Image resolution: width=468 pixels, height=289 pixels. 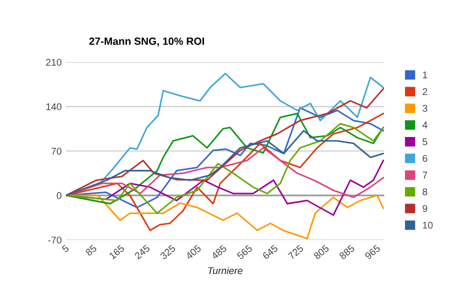 I want to click on y-tick-label: 0, so click(x=59, y=196).